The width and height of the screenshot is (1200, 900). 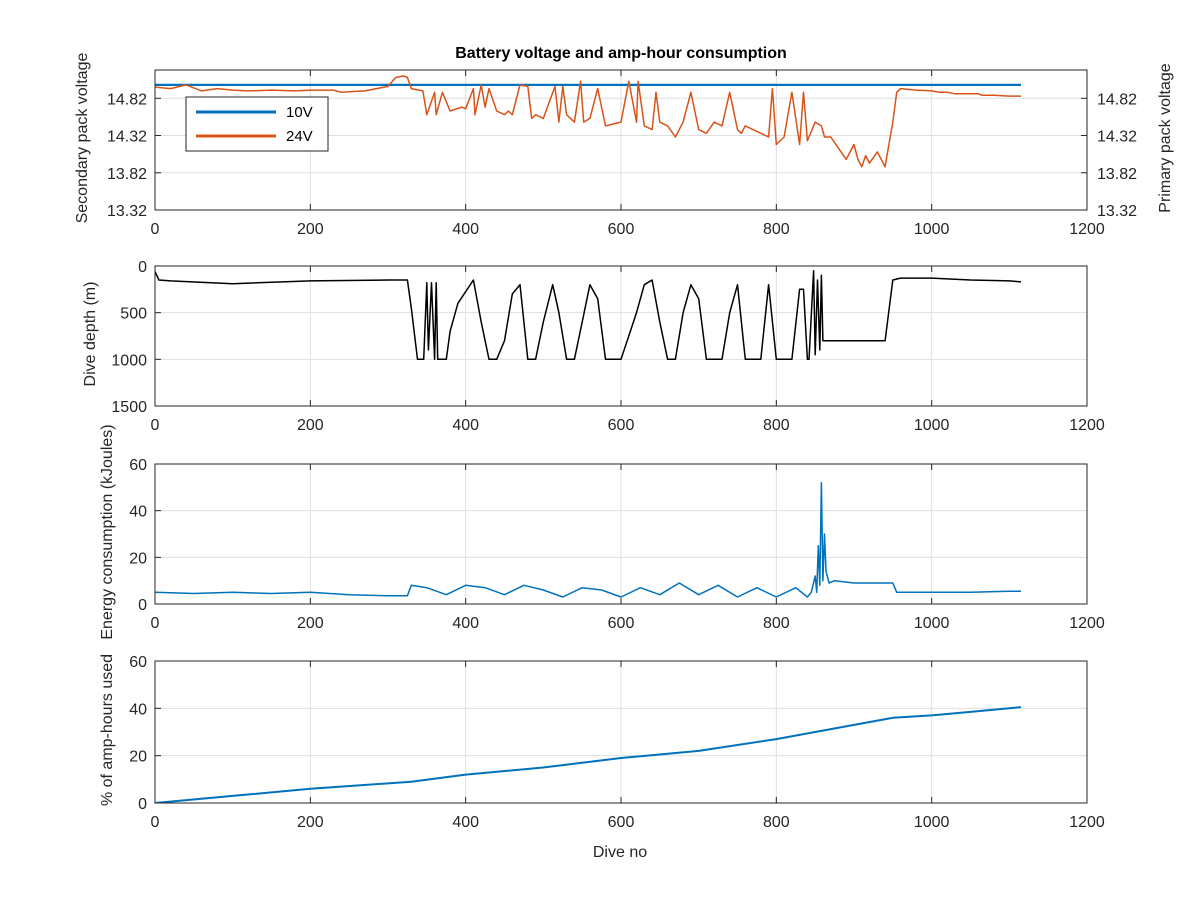 What do you see at coordinates (299, 136) in the screenshot?
I see `legend-label-24v: 24V` at bounding box center [299, 136].